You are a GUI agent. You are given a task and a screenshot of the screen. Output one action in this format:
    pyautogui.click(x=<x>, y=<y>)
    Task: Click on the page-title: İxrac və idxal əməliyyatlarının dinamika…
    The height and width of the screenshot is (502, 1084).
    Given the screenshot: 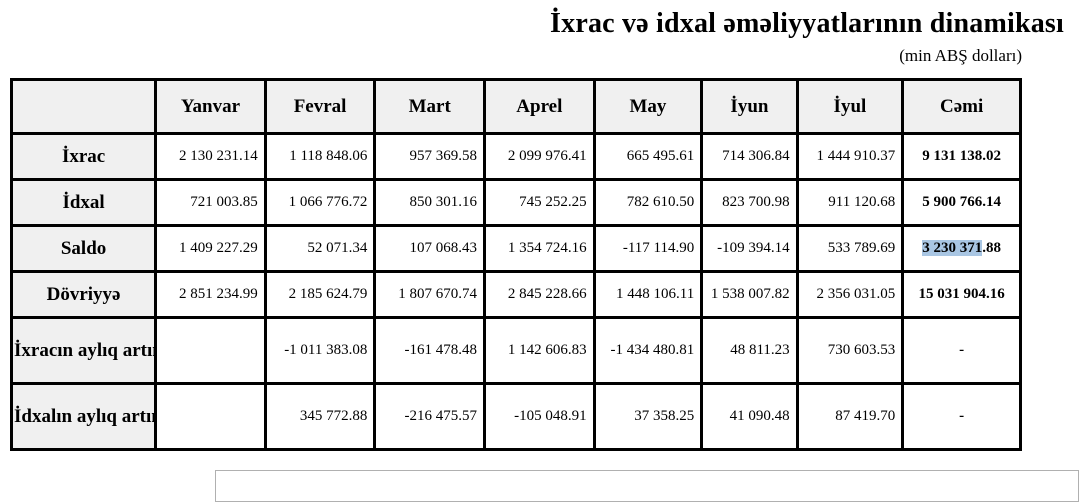 What is the action you would take?
    pyautogui.click(x=807, y=23)
    